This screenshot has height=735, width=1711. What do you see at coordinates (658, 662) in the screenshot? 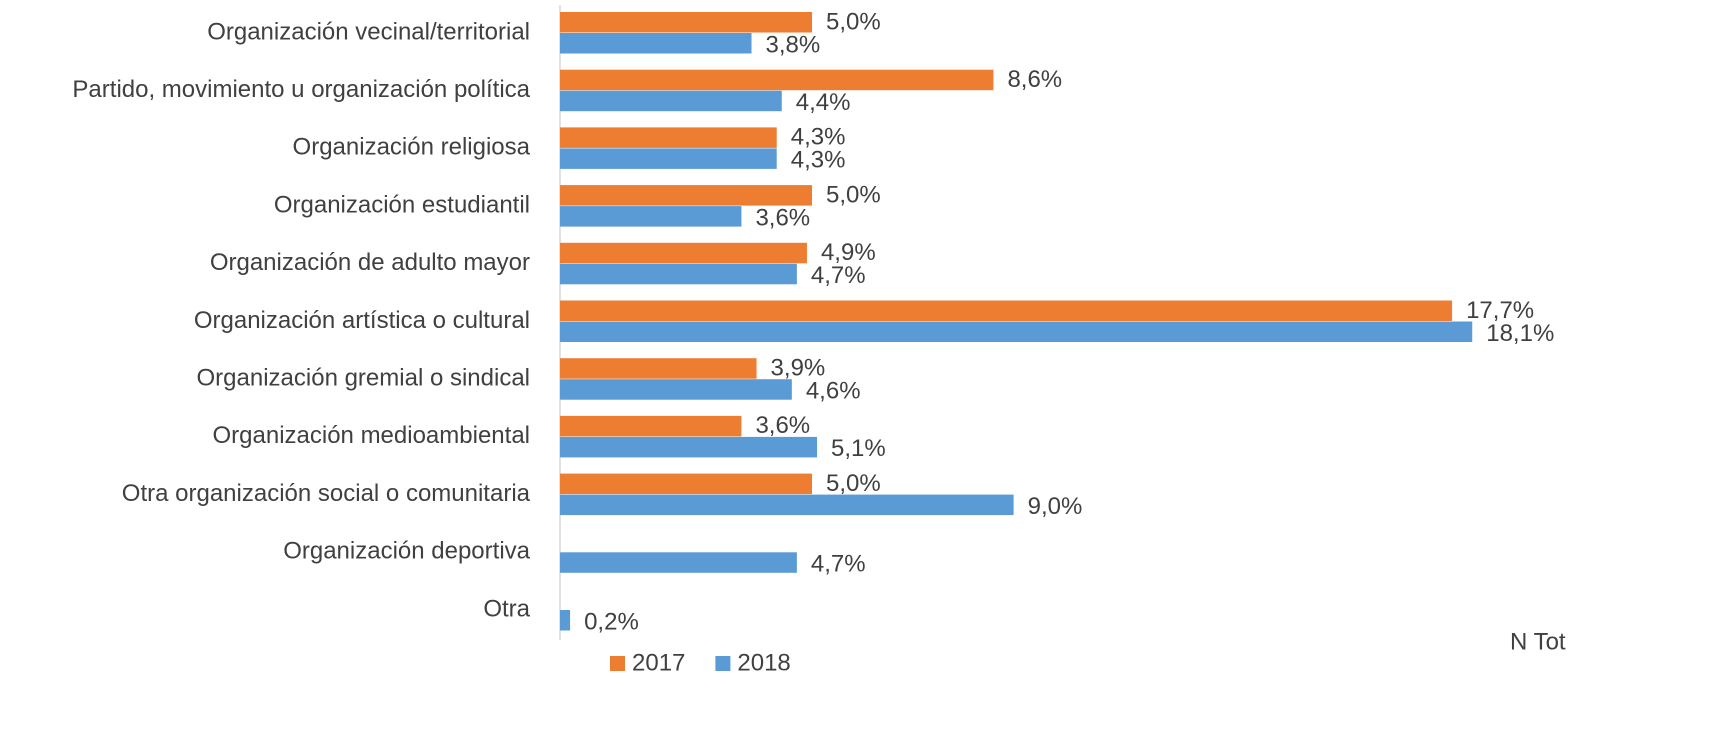
I see `legend-label: 2017` at bounding box center [658, 662].